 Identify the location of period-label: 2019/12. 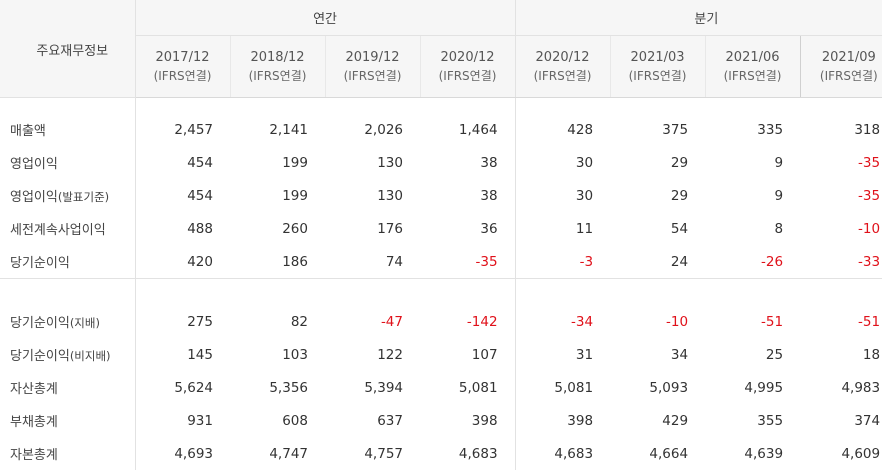
(372, 57).